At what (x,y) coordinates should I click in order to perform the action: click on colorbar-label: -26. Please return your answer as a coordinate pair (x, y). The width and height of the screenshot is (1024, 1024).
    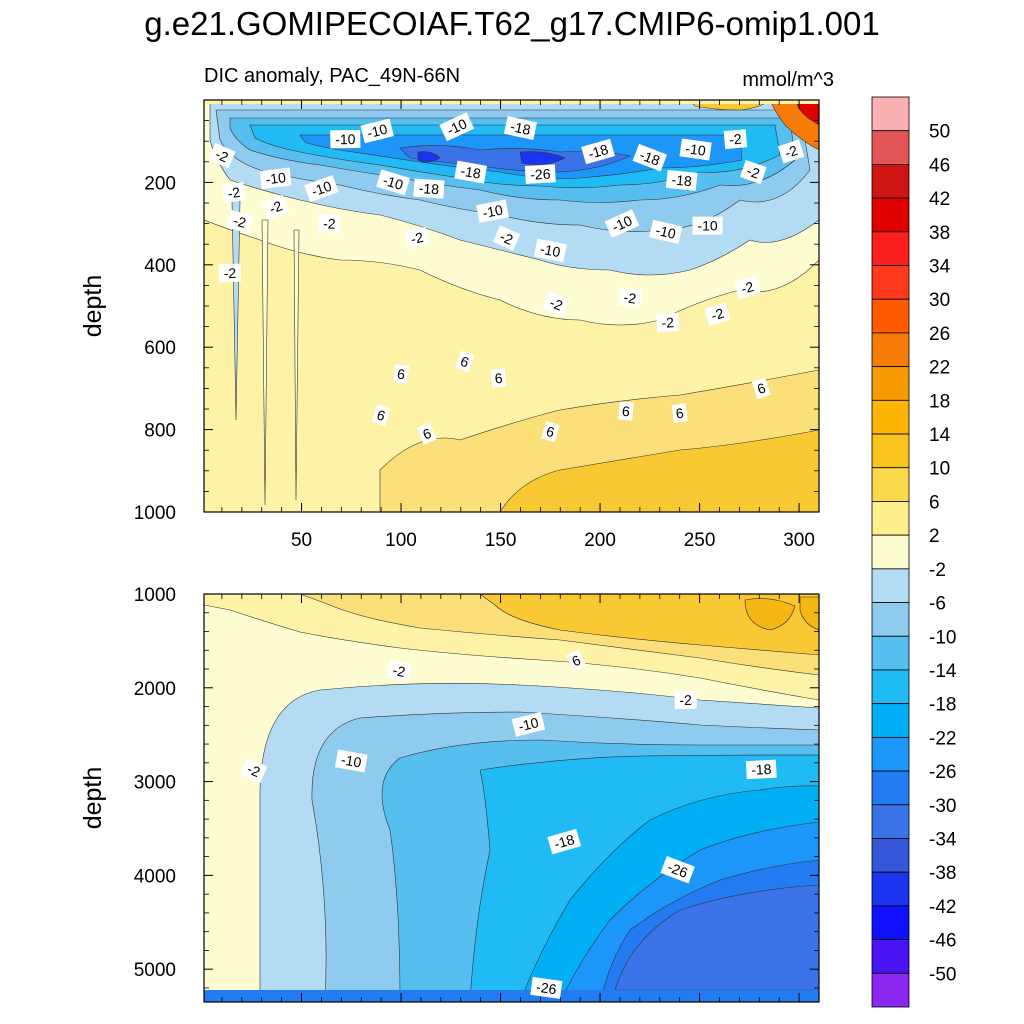
    Looking at the image, I should click on (942, 772).